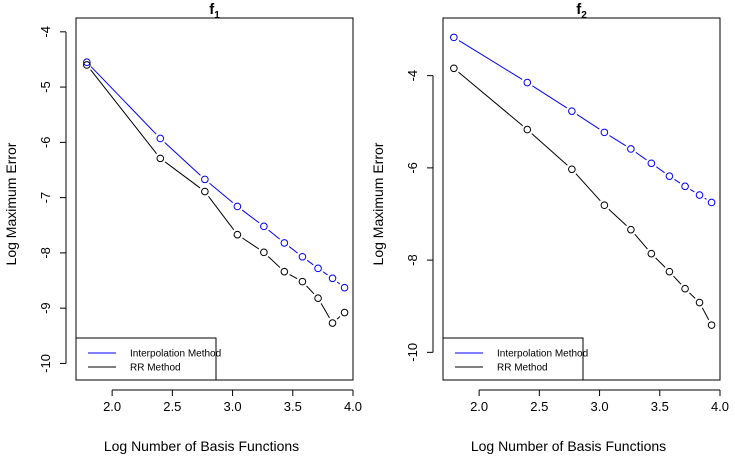 The height and width of the screenshot is (456, 735). I want to click on y-tick-label: -7, so click(45, 198).